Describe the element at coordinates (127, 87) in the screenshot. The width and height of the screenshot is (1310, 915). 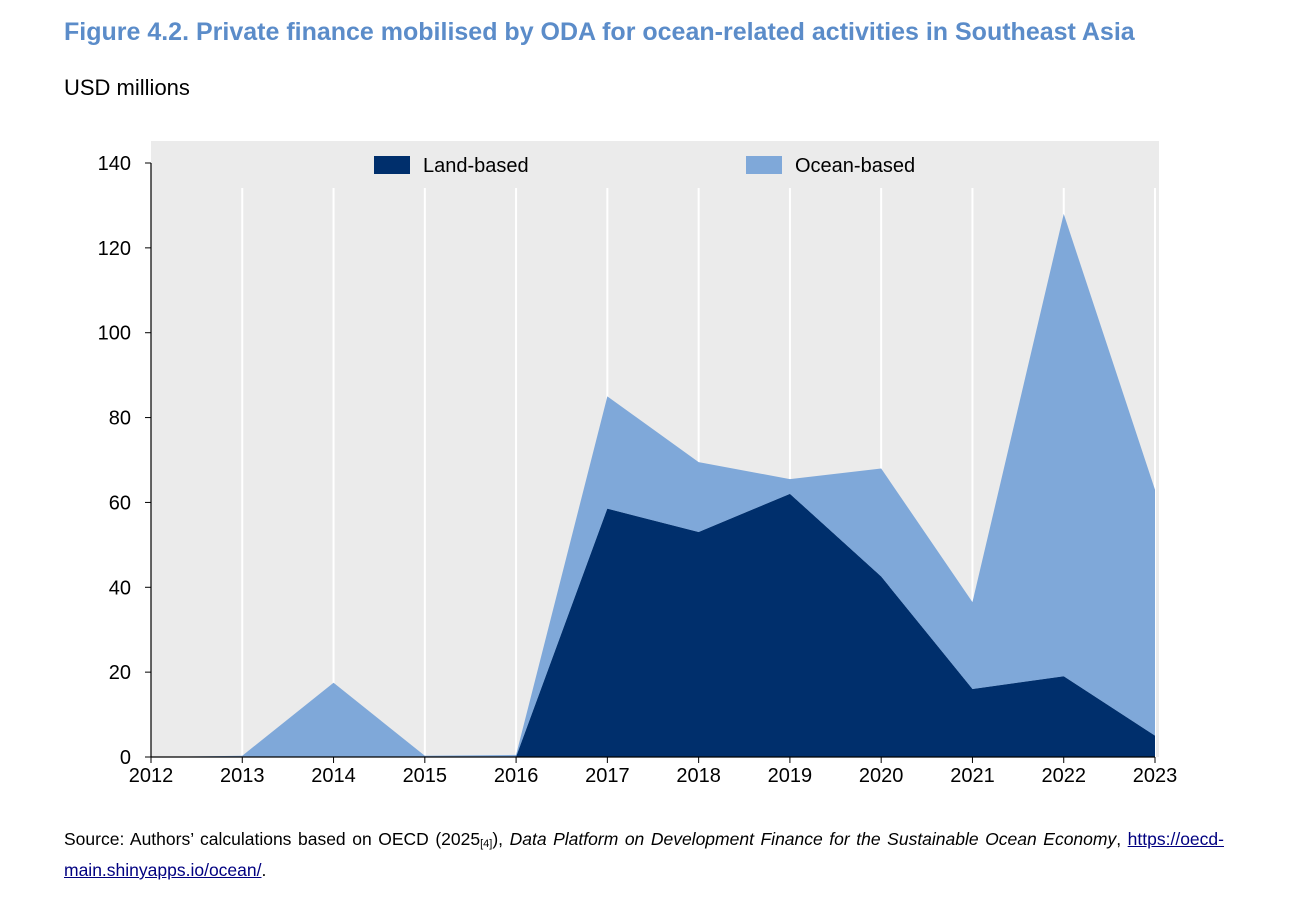
I see `figure-subtitle: USD millions` at that location.